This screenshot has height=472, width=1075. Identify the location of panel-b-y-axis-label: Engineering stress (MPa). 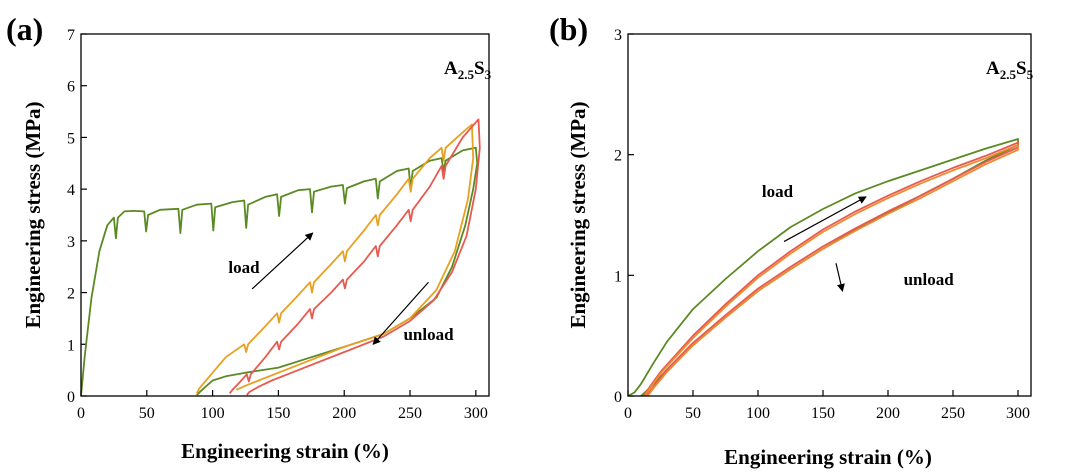
(578, 214).